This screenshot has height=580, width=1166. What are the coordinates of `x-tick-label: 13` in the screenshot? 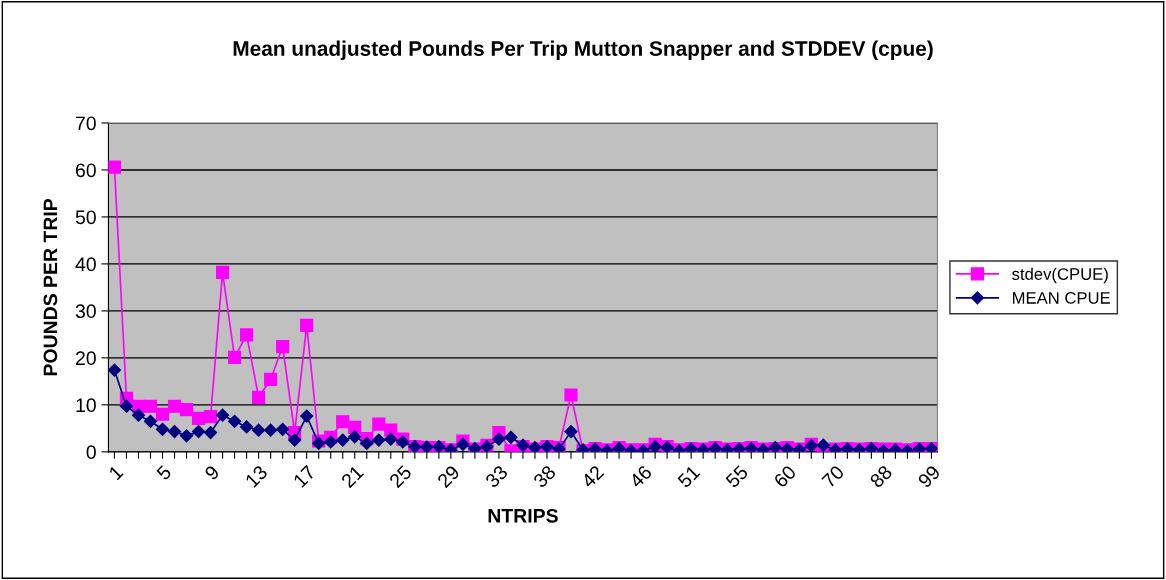 It's located at (256, 476).